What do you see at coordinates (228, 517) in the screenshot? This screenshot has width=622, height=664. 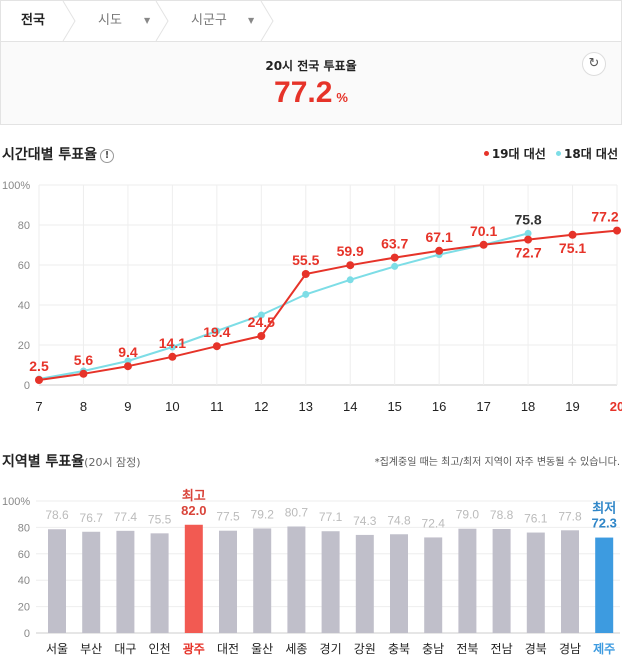 I see `bar-value-label: 77.5` at bounding box center [228, 517].